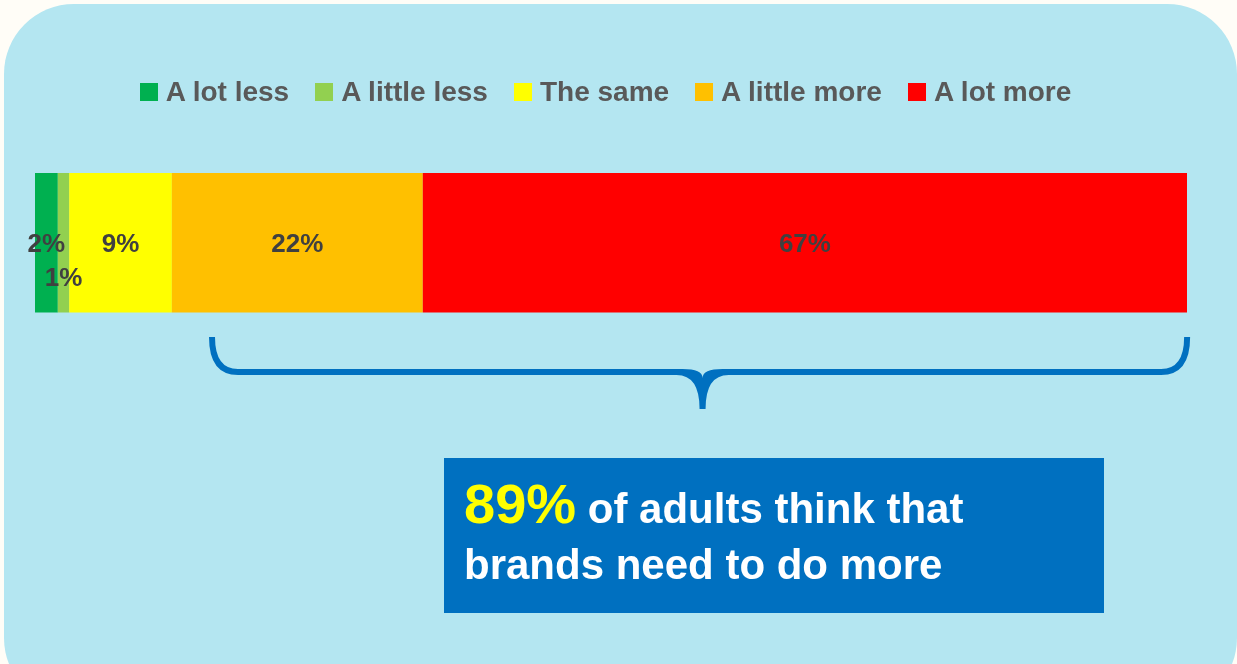 This screenshot has height=664, width=1237. I want to click on data-label: 9%, so click(120, 242).